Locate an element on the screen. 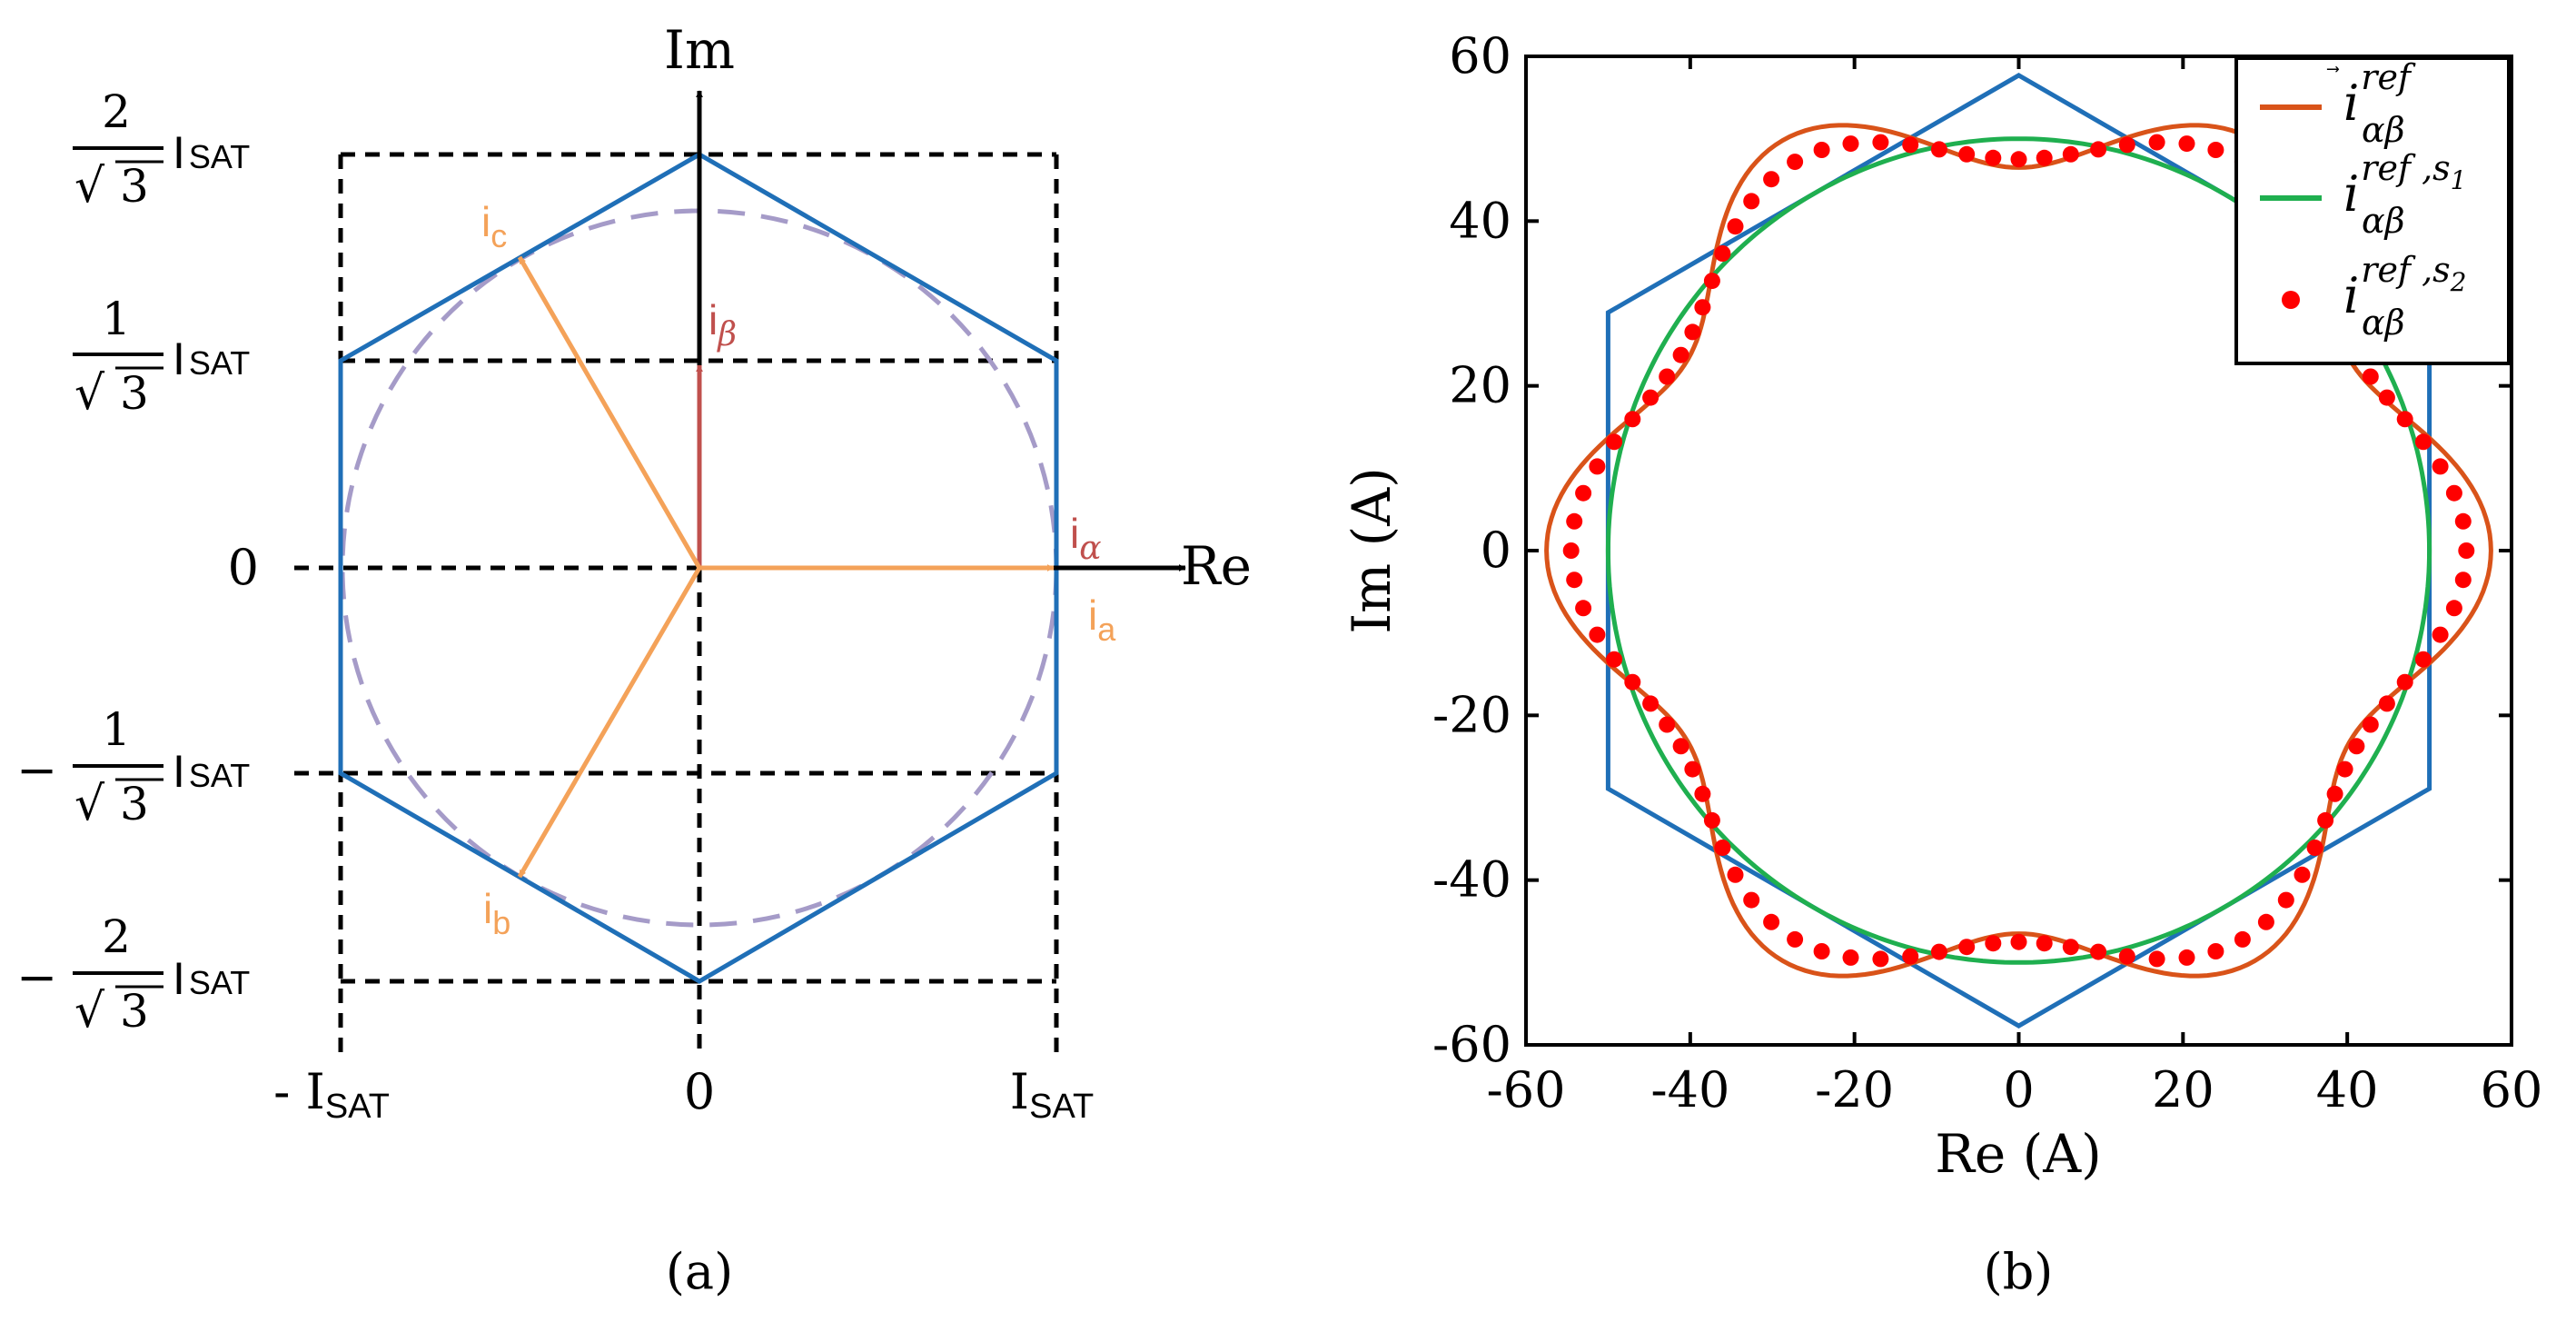 The height and width of the screenshot is (1332, 2576). y-tick-neg1-den: 3 is located at coordinates (134, 804).